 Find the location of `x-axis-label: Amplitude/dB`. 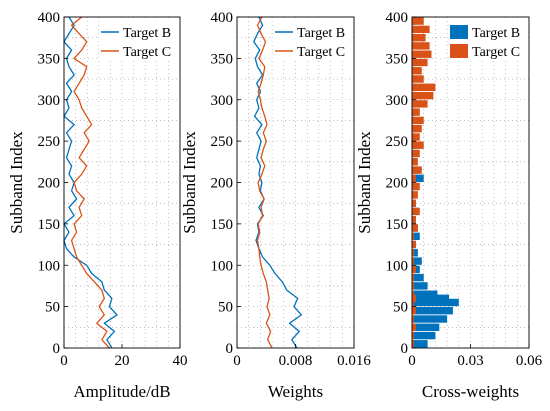

x-axis-label: Amplitude/dB is located at coordinates (121, 391).